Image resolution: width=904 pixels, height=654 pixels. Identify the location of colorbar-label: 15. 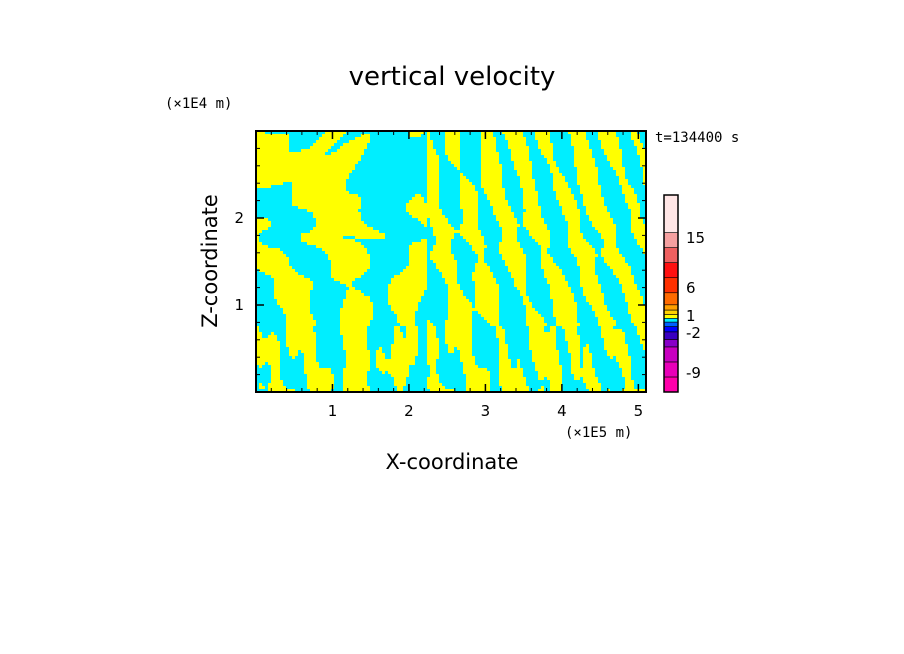
(695, 238).